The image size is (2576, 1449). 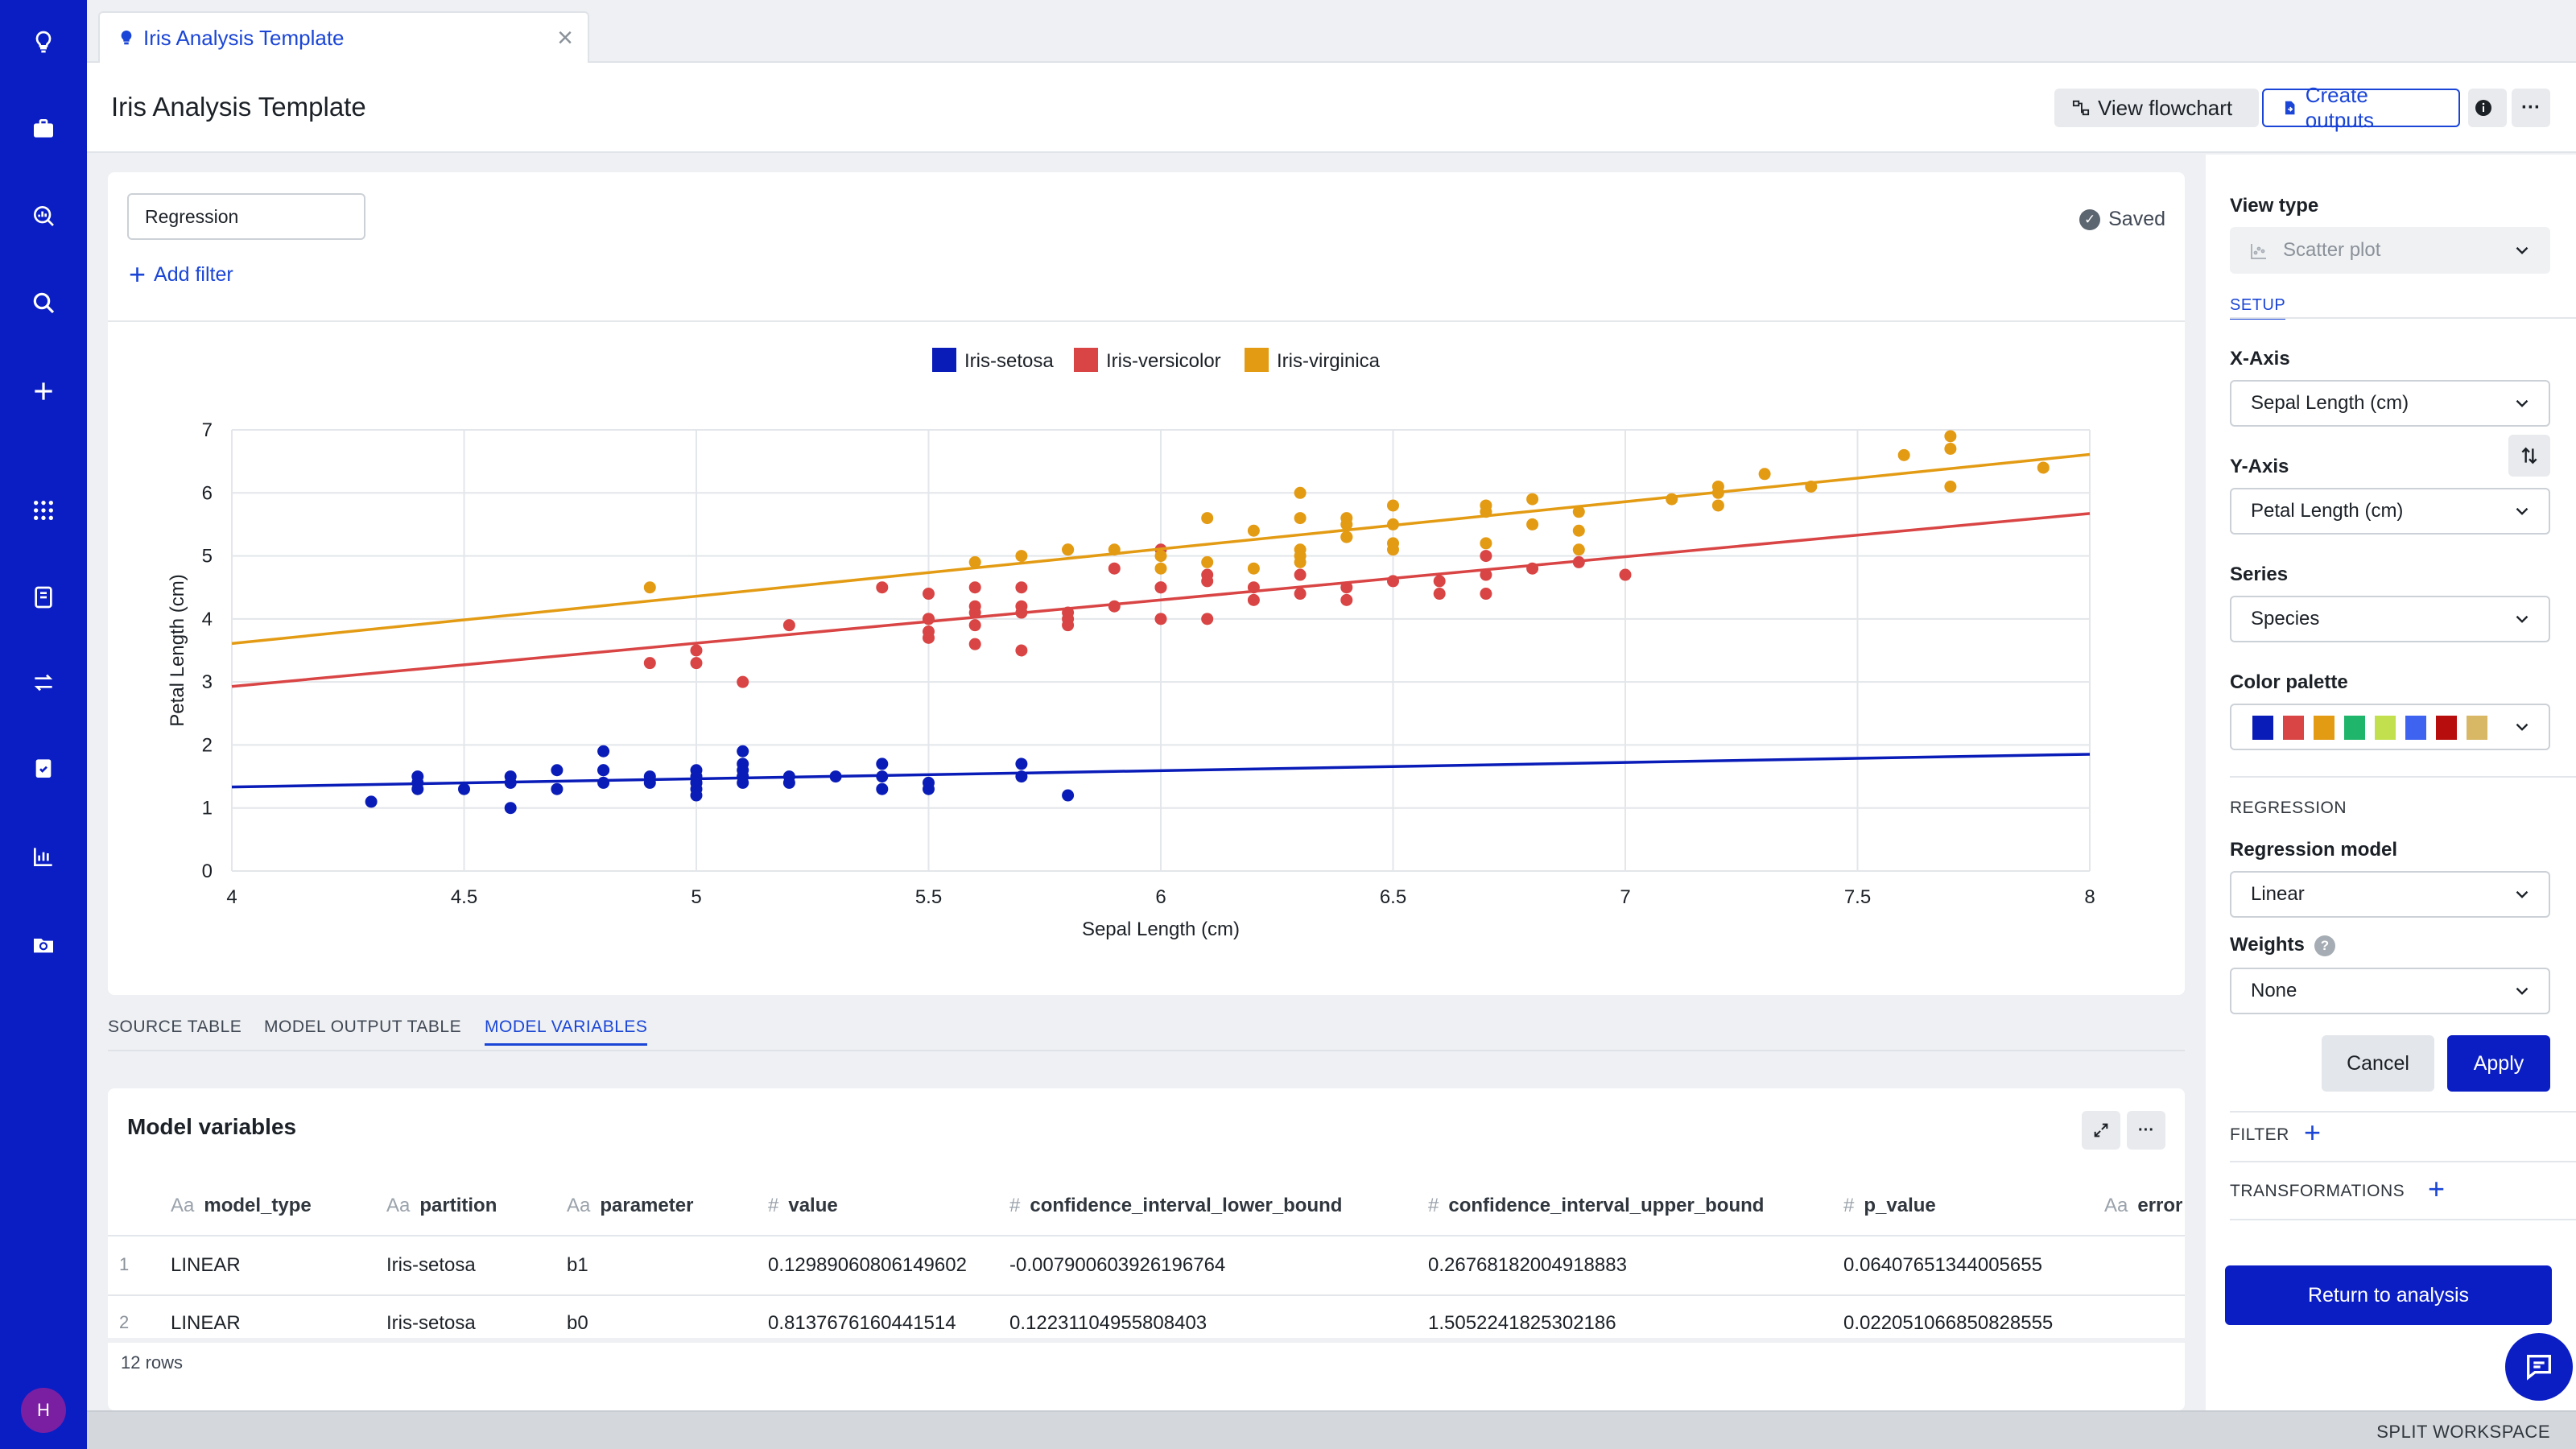 I want to click on lightbulb-logo-icon, so click(x=43, y=42).